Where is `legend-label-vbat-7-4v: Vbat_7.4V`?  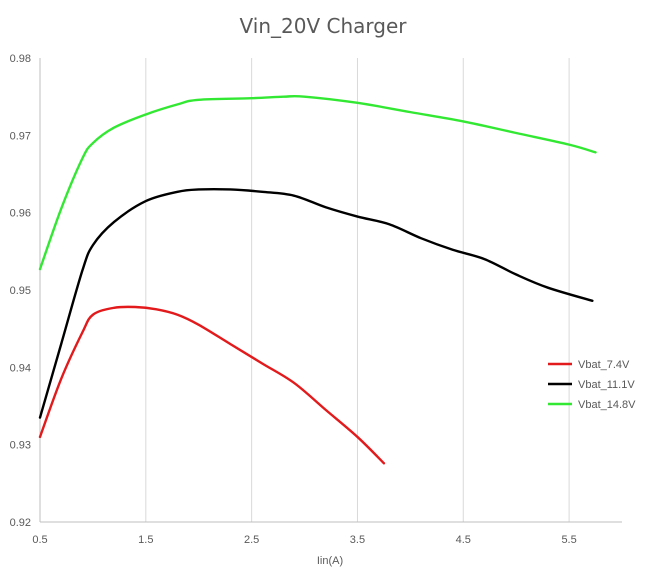 legend-label-vbat-7-4v: Vbat_7.4V is located at coordinates (604, 365).